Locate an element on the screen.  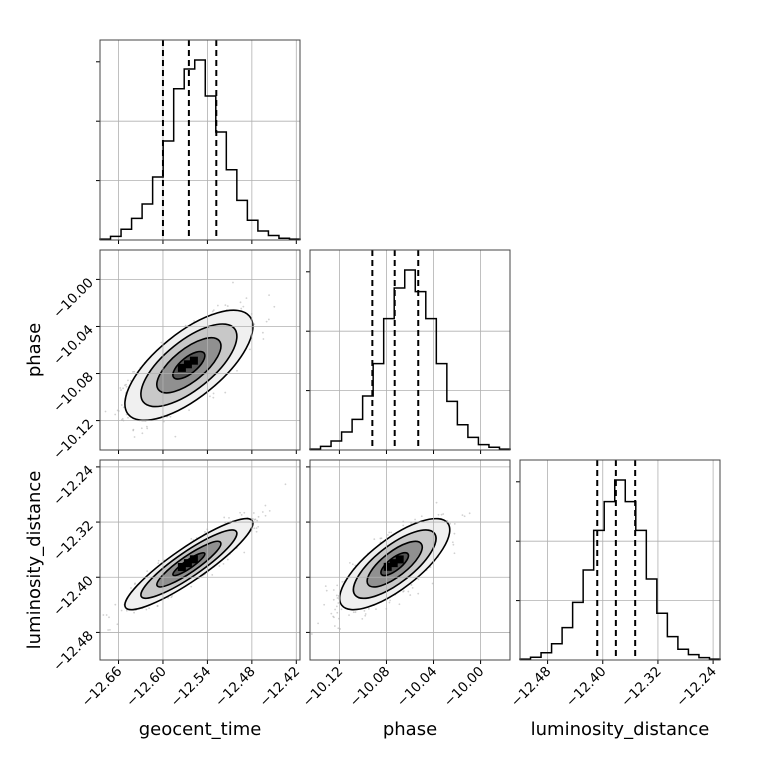
hist-luminosity-distance-frame is located at coordinates (620, 560).